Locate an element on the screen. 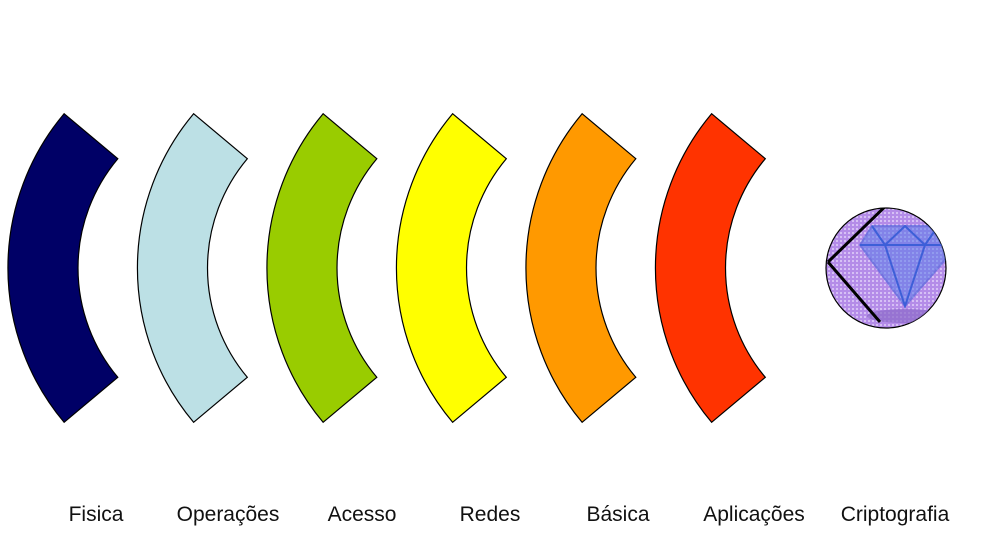 The image size is (985, 551). arc-layer-aplicacoes: Aplicações is located at coordinates (729, 319).